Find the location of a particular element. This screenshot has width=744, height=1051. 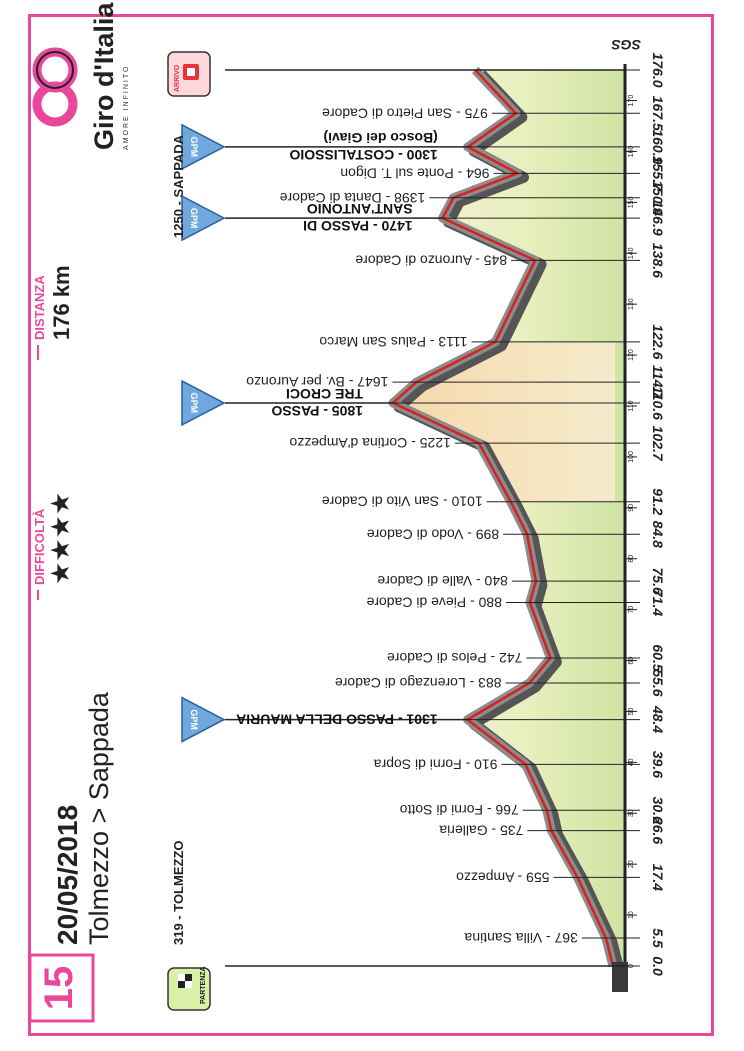

scale-tick-label: 100 is located at coordinates (631, 457).